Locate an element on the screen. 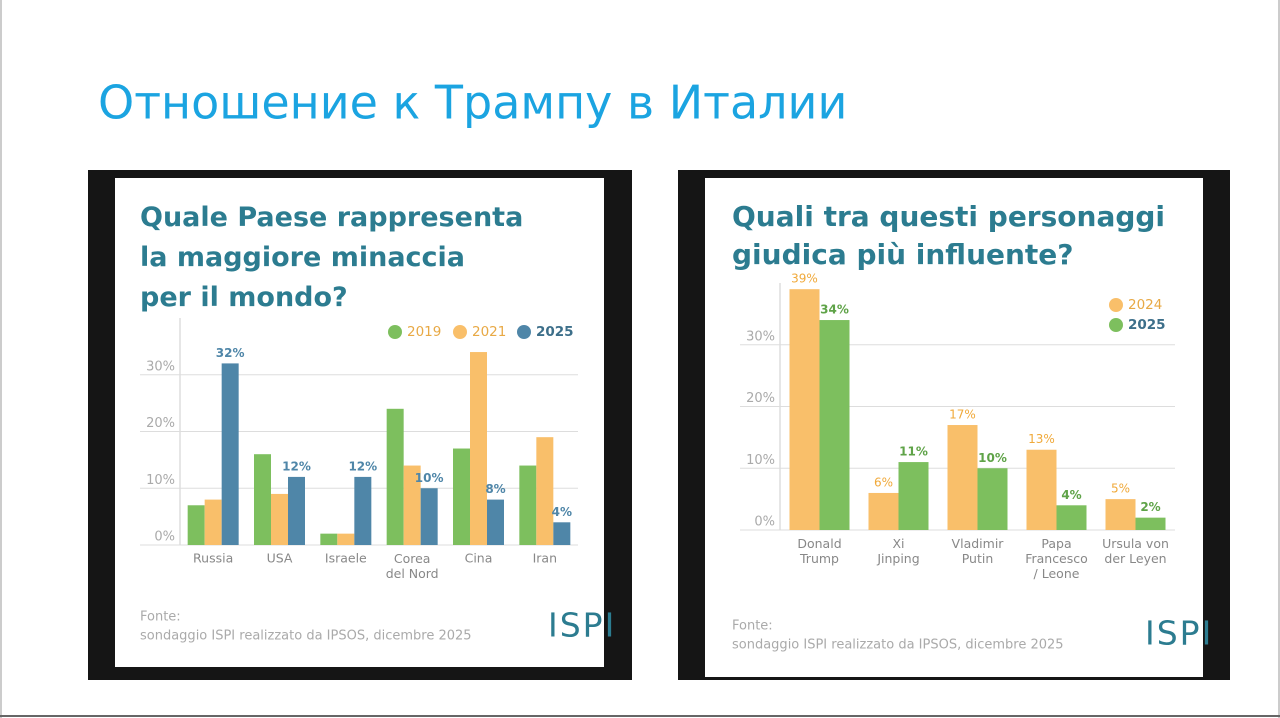 Image resolution: width=1280 pixels, height=718 pixels. legend-label: 2024 is located at coordinates (1145, 305).